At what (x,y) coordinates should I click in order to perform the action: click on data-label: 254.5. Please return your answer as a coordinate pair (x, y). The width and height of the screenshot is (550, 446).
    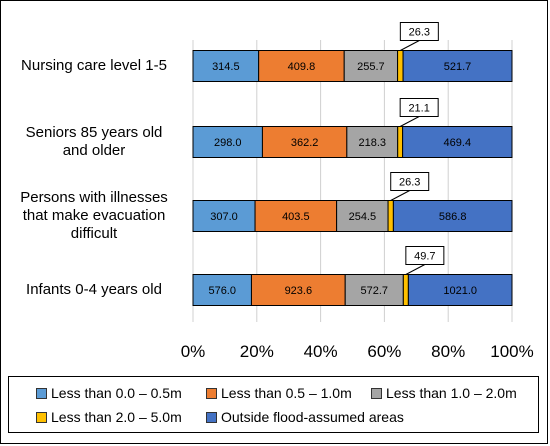
    Looking at the image, I should click on (363, 217).